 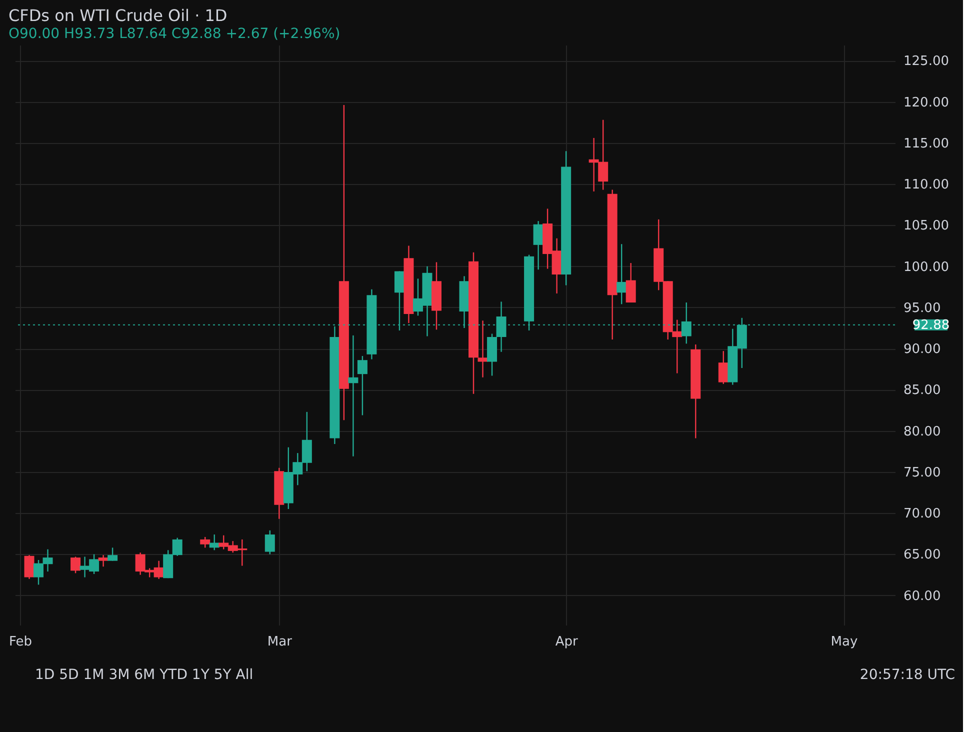 I want to click on y-tick-label: 100.00, so click(x=926, y=267).